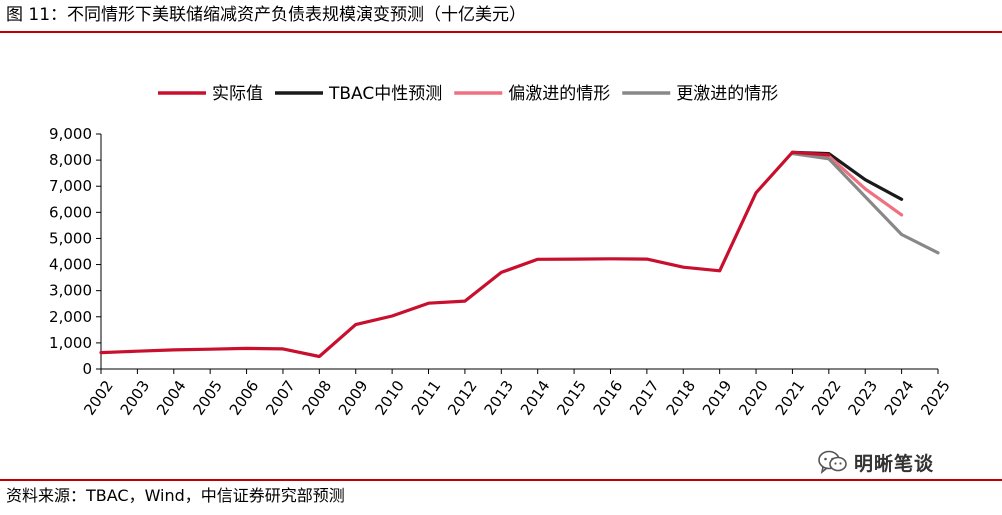 Image resolution: width=1002 pixels, height=515 pixels. I want to click on x-tick-label: 2005, so click(207, 398).